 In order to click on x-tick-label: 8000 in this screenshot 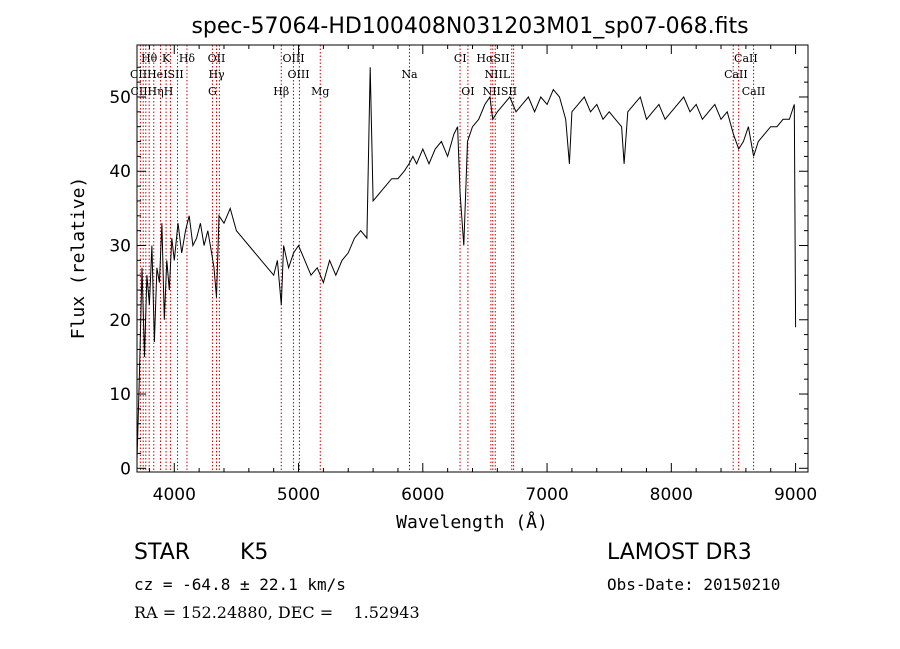, I will do `click(671, 495)`.